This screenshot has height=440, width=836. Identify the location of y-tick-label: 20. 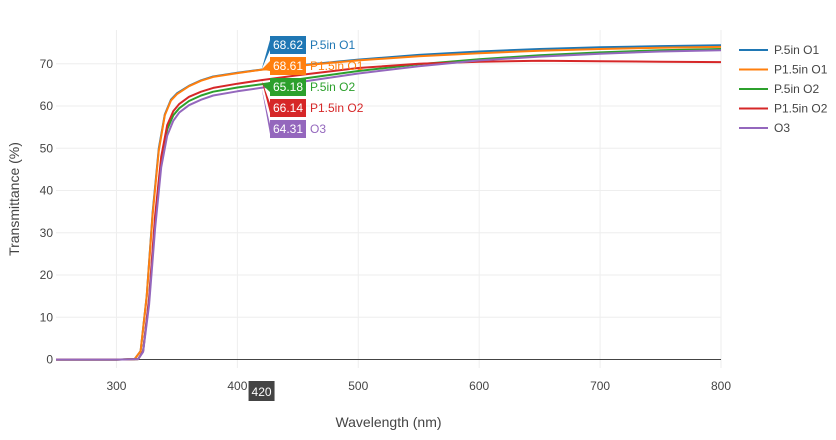
(47, 275).